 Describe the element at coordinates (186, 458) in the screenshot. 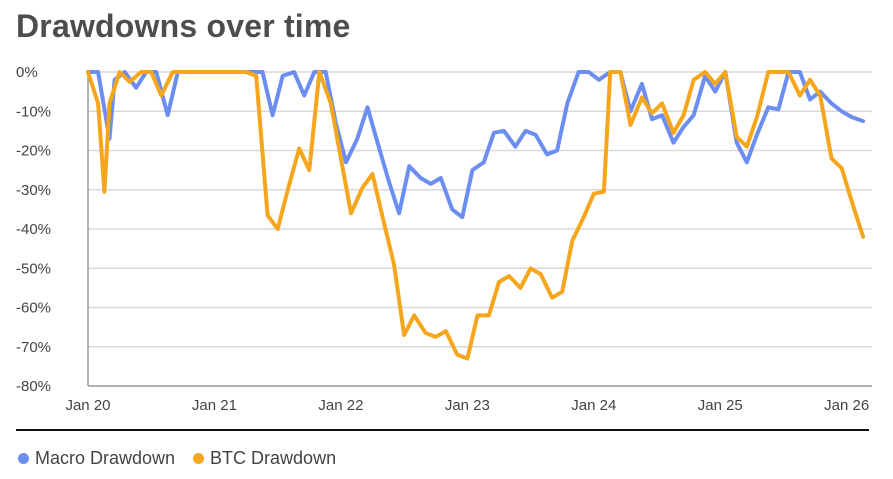

I see `legend: Macro Drawdown BTC Drawdown` at that location.